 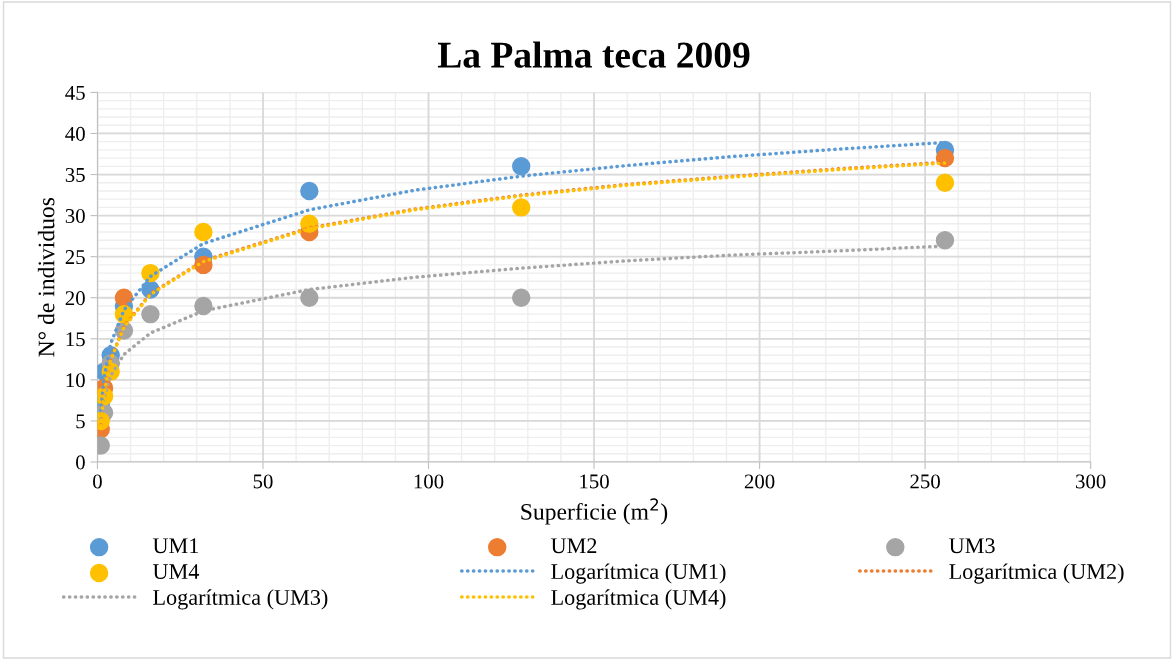 What do you see at coordinates (972, 546) in the screenshot?
I see `legend-label: UM3` at bounding box center [972, 546].